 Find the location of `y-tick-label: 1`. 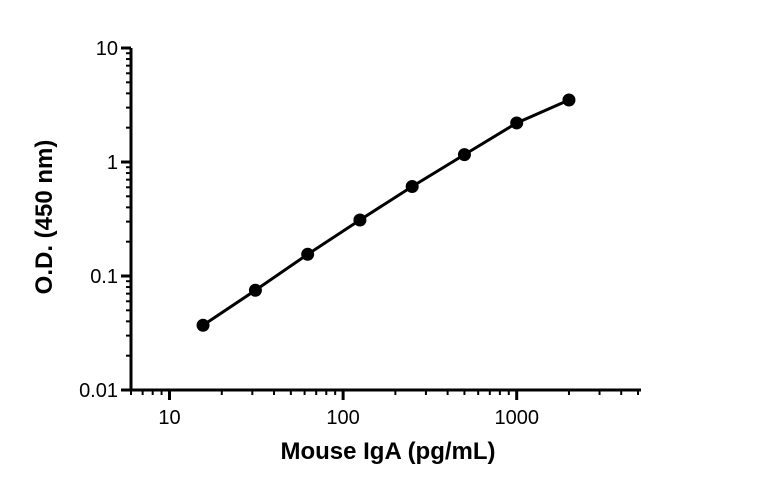

y-tick-label: 1 is located at coordinates (112, 163).